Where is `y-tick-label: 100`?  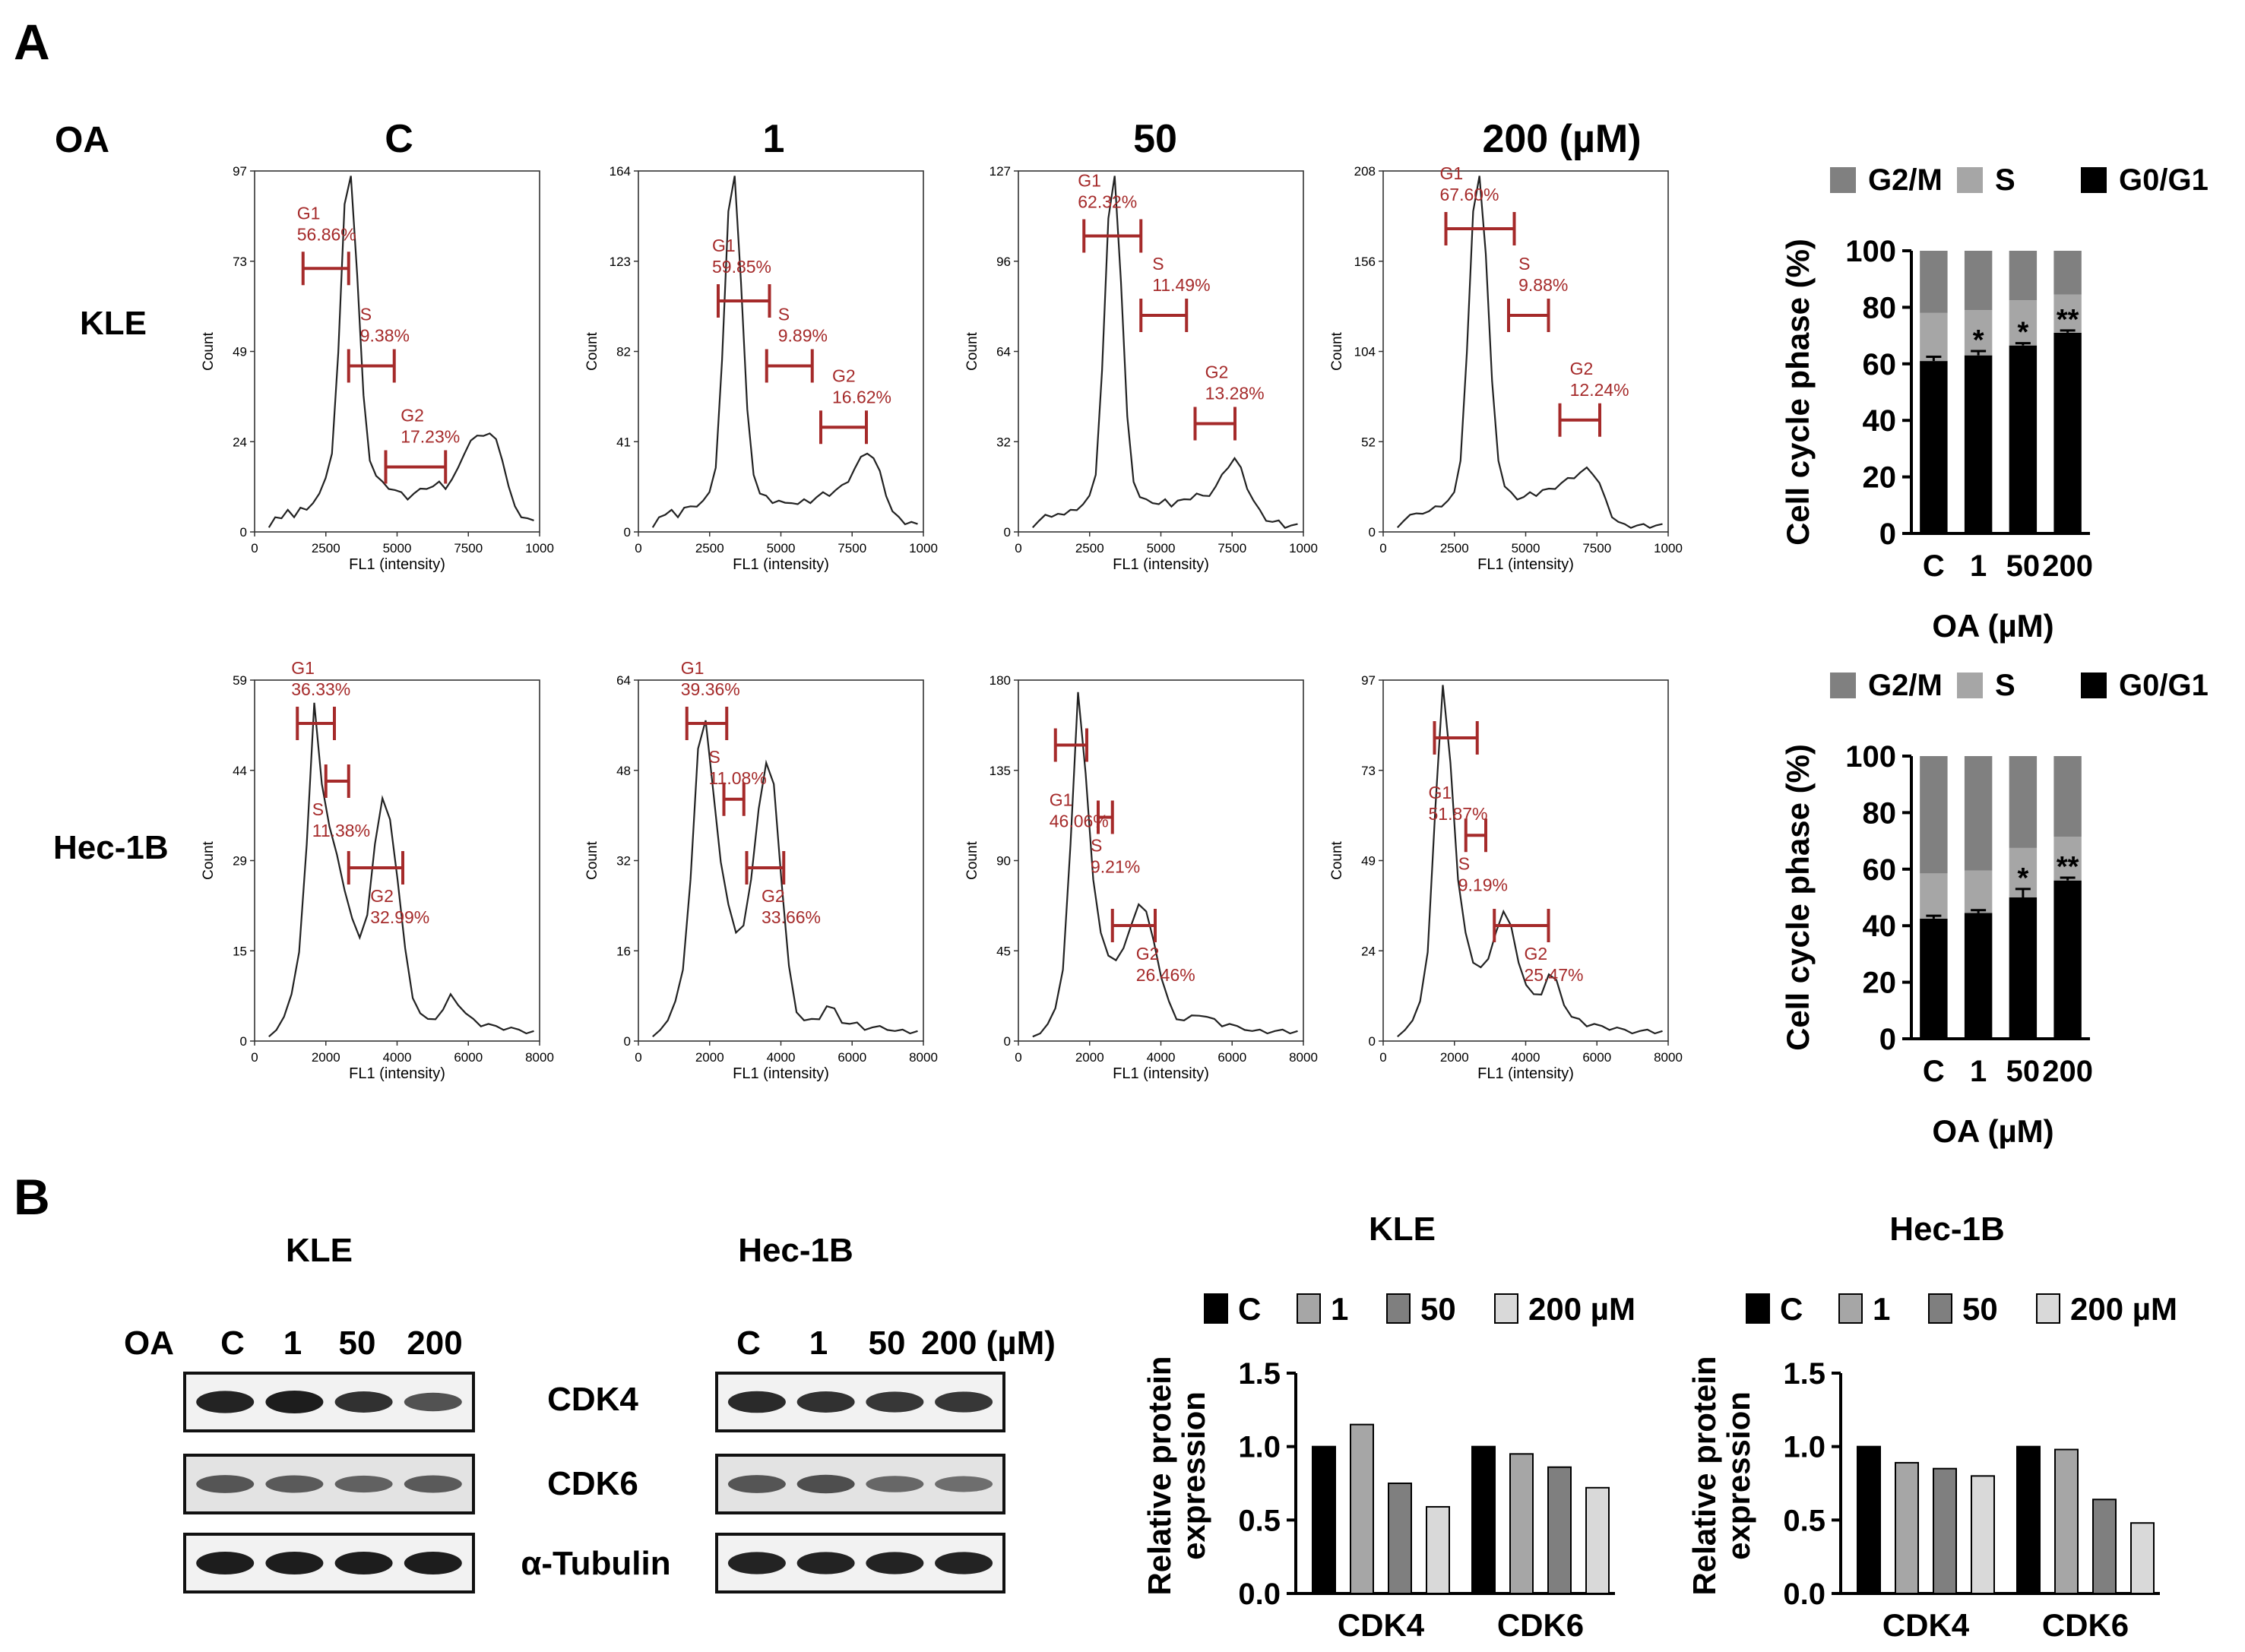 y-tick-label: 100 is located at coordinates (1870, 757).